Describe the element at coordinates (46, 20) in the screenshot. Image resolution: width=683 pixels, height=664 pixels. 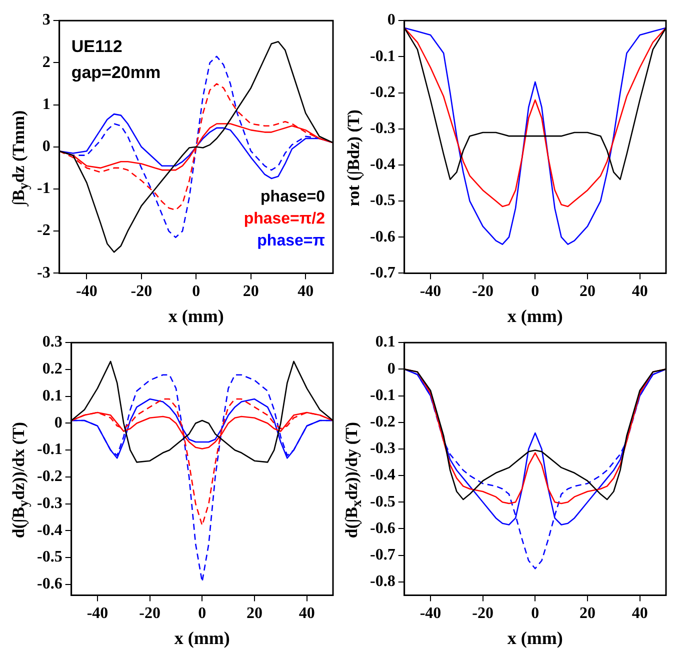
I see `y-tick-label: 3` at that location.